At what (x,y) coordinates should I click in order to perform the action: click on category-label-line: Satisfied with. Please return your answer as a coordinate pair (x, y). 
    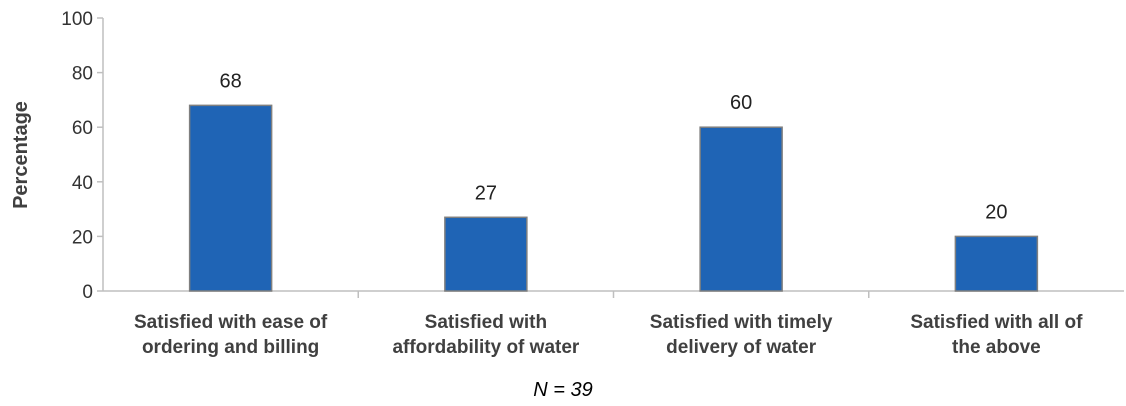
    Looking at the image, I should click on (486, 322).